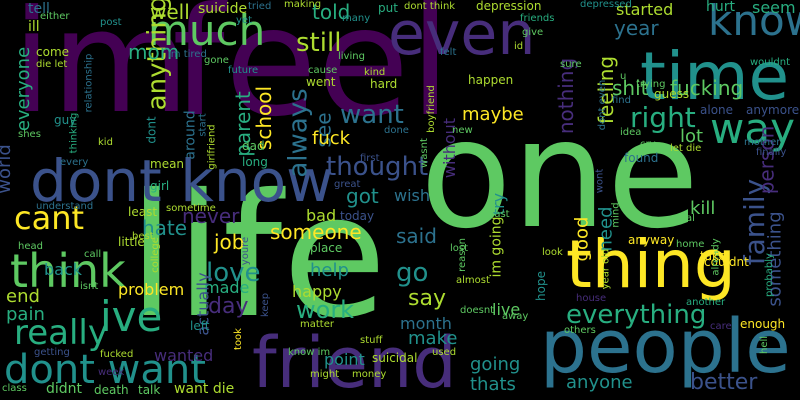 This screenshot has height=400, width=800. What do you see at coordinates (167, 164) in the screenshot?
I see `word-mean: mean` at bounding box center [167, 164].